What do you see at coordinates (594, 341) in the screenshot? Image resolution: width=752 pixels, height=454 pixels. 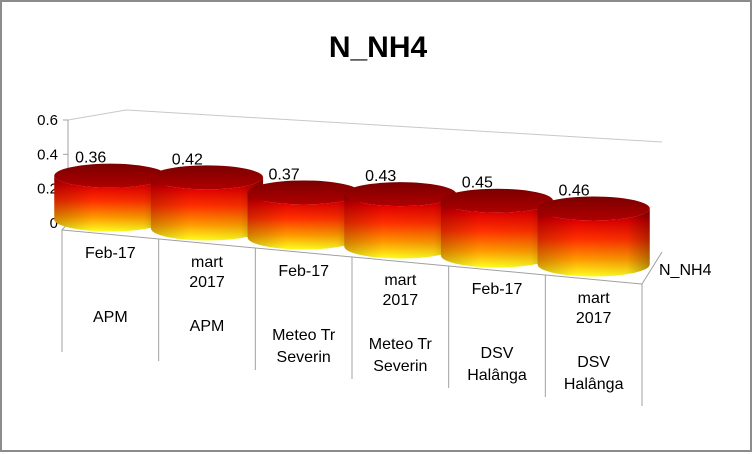 I see `category-label: mart 2017 DSV Halânga` at bounding box center [594, 341].